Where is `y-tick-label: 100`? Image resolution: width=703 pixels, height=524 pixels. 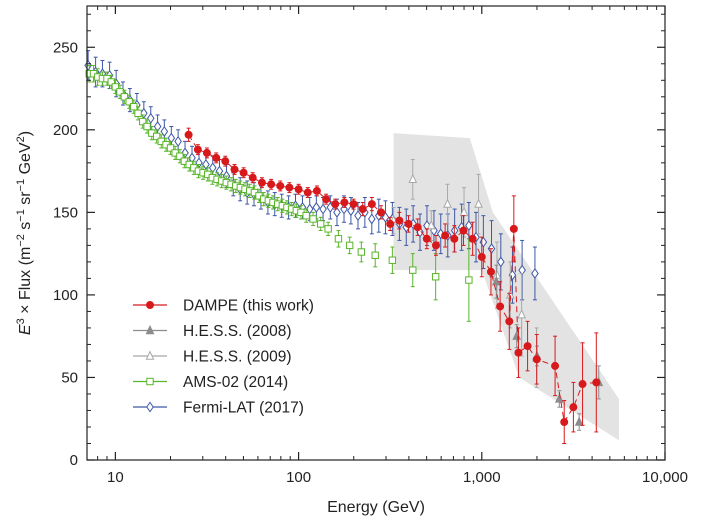
y-tick-label: 100 is located at coordinates (65, 295).